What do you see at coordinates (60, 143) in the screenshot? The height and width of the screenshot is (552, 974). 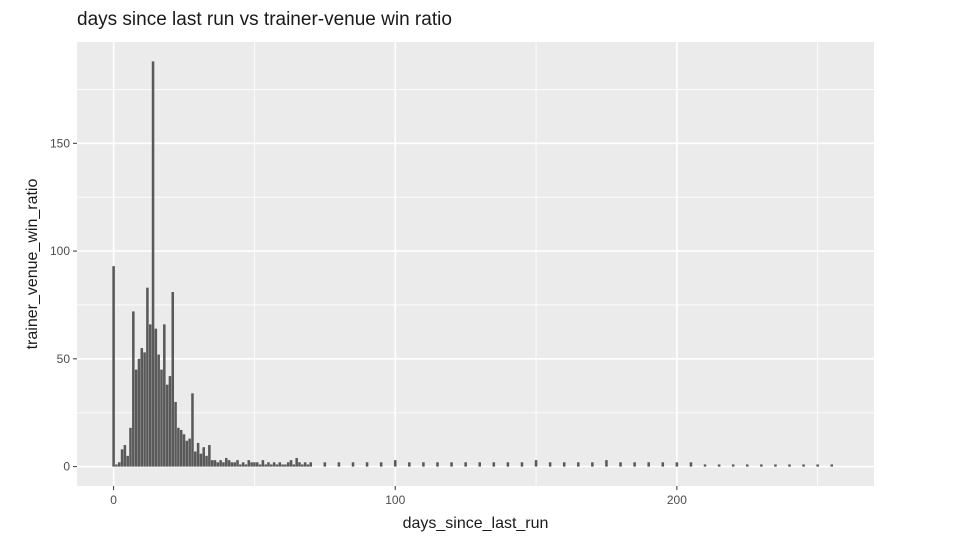 I see `y-tick-label: 150` at bounding box center [60, 143].